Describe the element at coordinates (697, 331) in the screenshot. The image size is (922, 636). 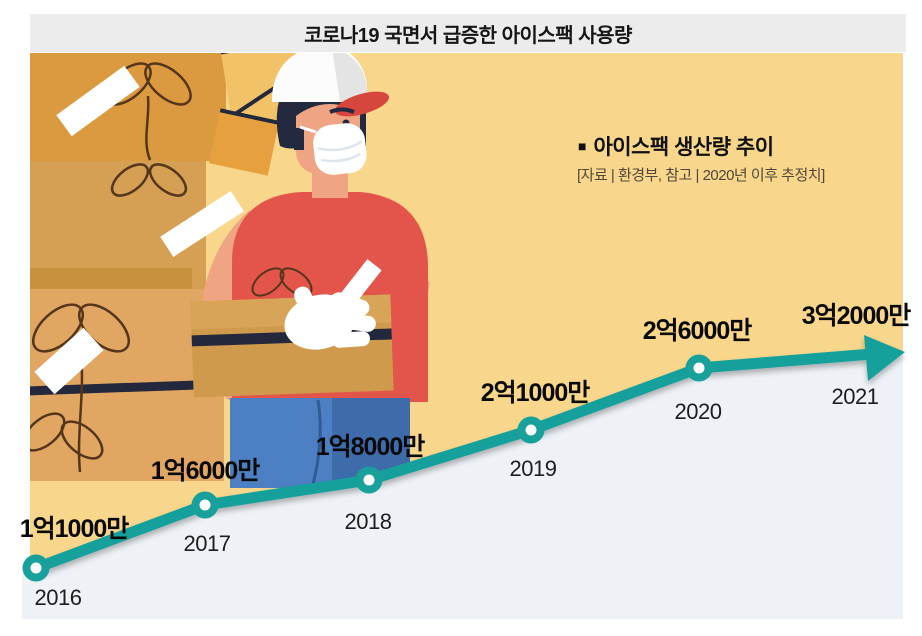
I see `value-label-2020: 2억6000만` at that location.